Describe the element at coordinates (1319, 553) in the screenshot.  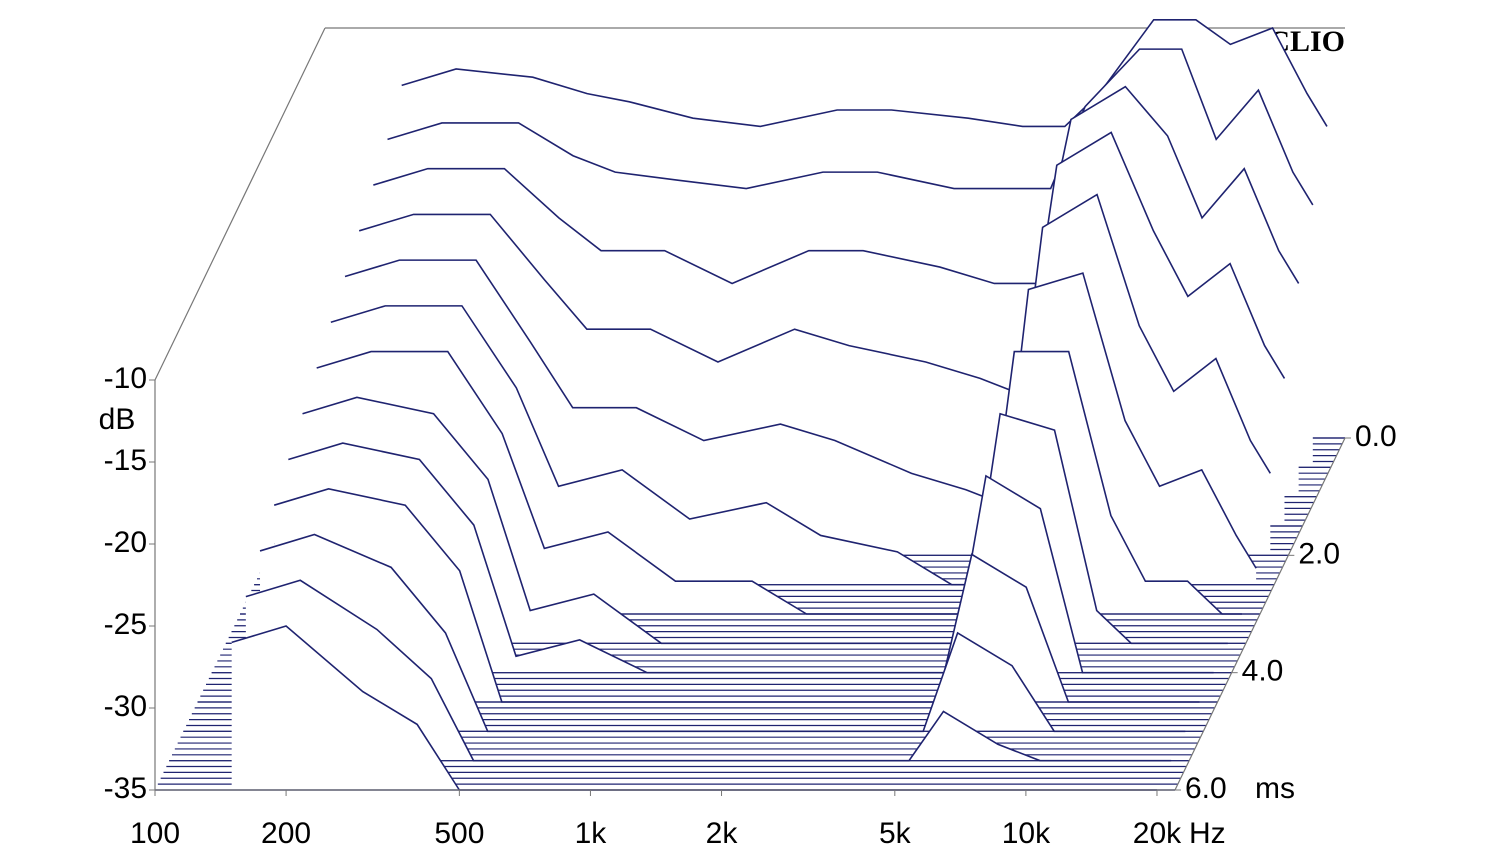
I see `z-tick-label: 2.0` at that location.